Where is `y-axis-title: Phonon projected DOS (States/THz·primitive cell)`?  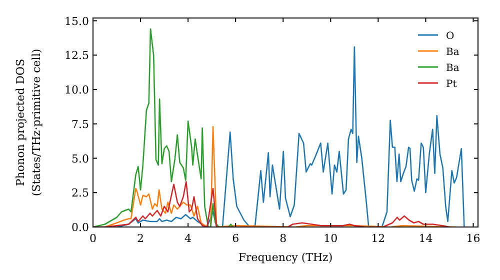 y-axis-title: Phonon projected DOS (States/THz·primitive cell) is located at coordinates (28, 122).